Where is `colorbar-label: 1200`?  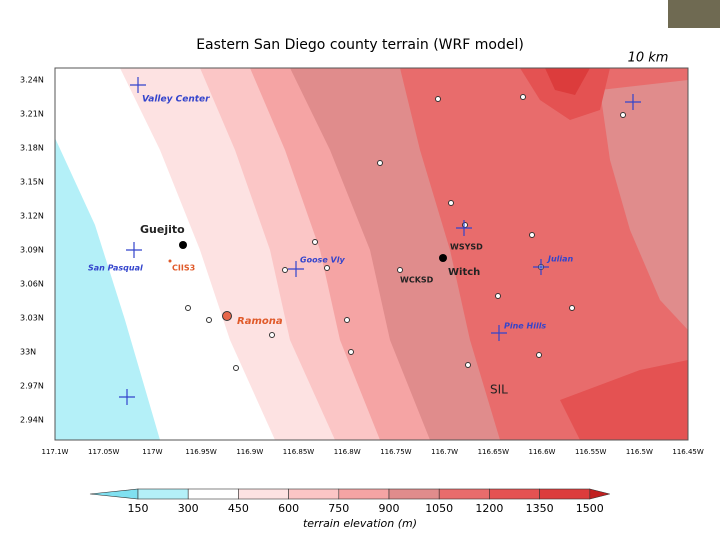 colorbar-label: 1200 is located at coordinates (489, 508).